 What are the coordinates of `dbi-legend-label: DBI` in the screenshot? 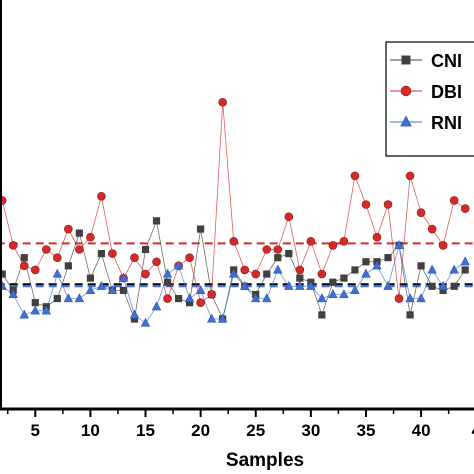 It's located at (446, 92).